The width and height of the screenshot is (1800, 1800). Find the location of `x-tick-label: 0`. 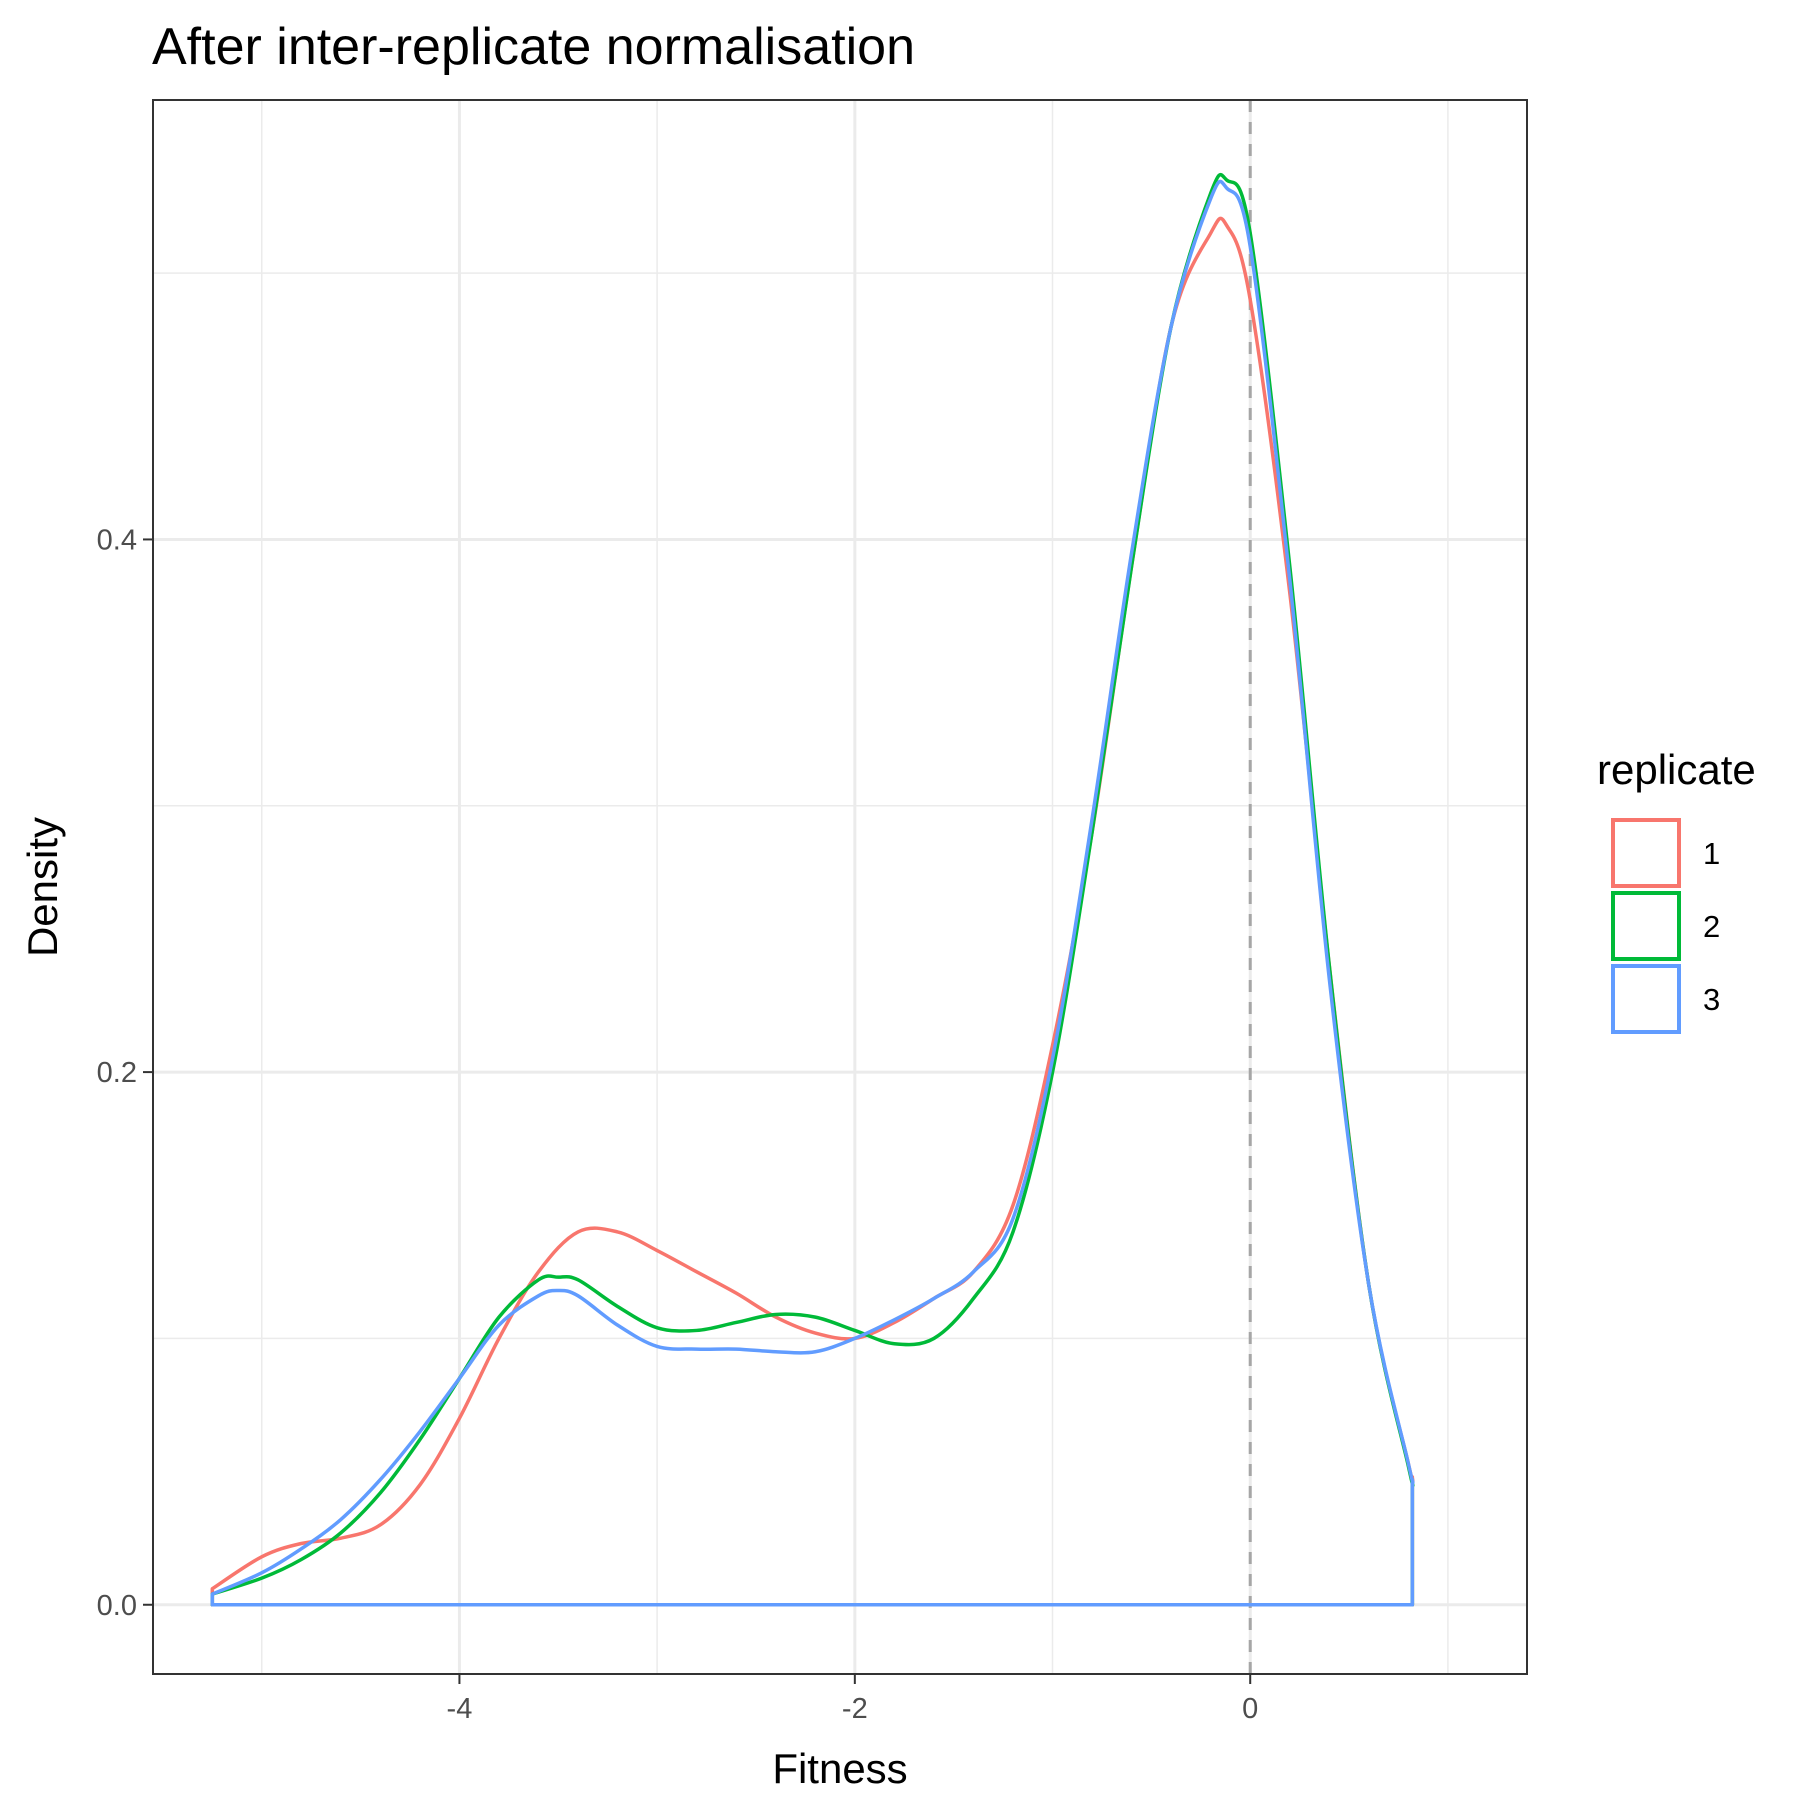

x-tick-label: 0 is located at coordinates (1250, 1709).